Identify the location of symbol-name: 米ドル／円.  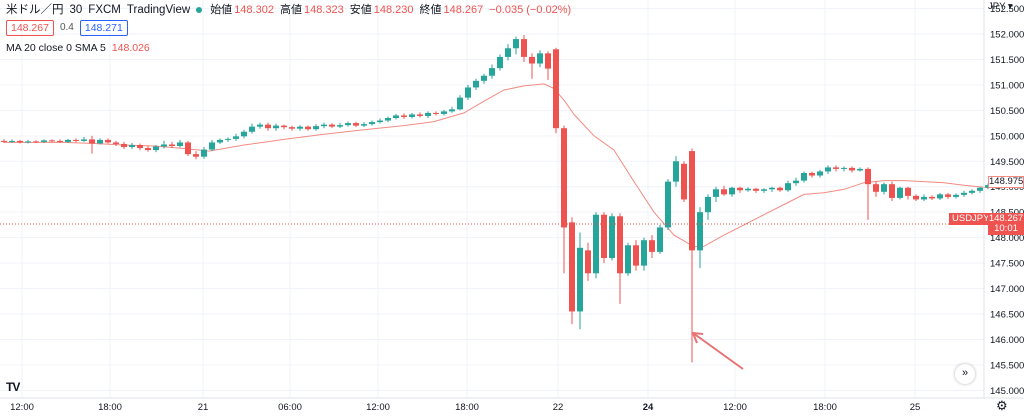
(35, 10).